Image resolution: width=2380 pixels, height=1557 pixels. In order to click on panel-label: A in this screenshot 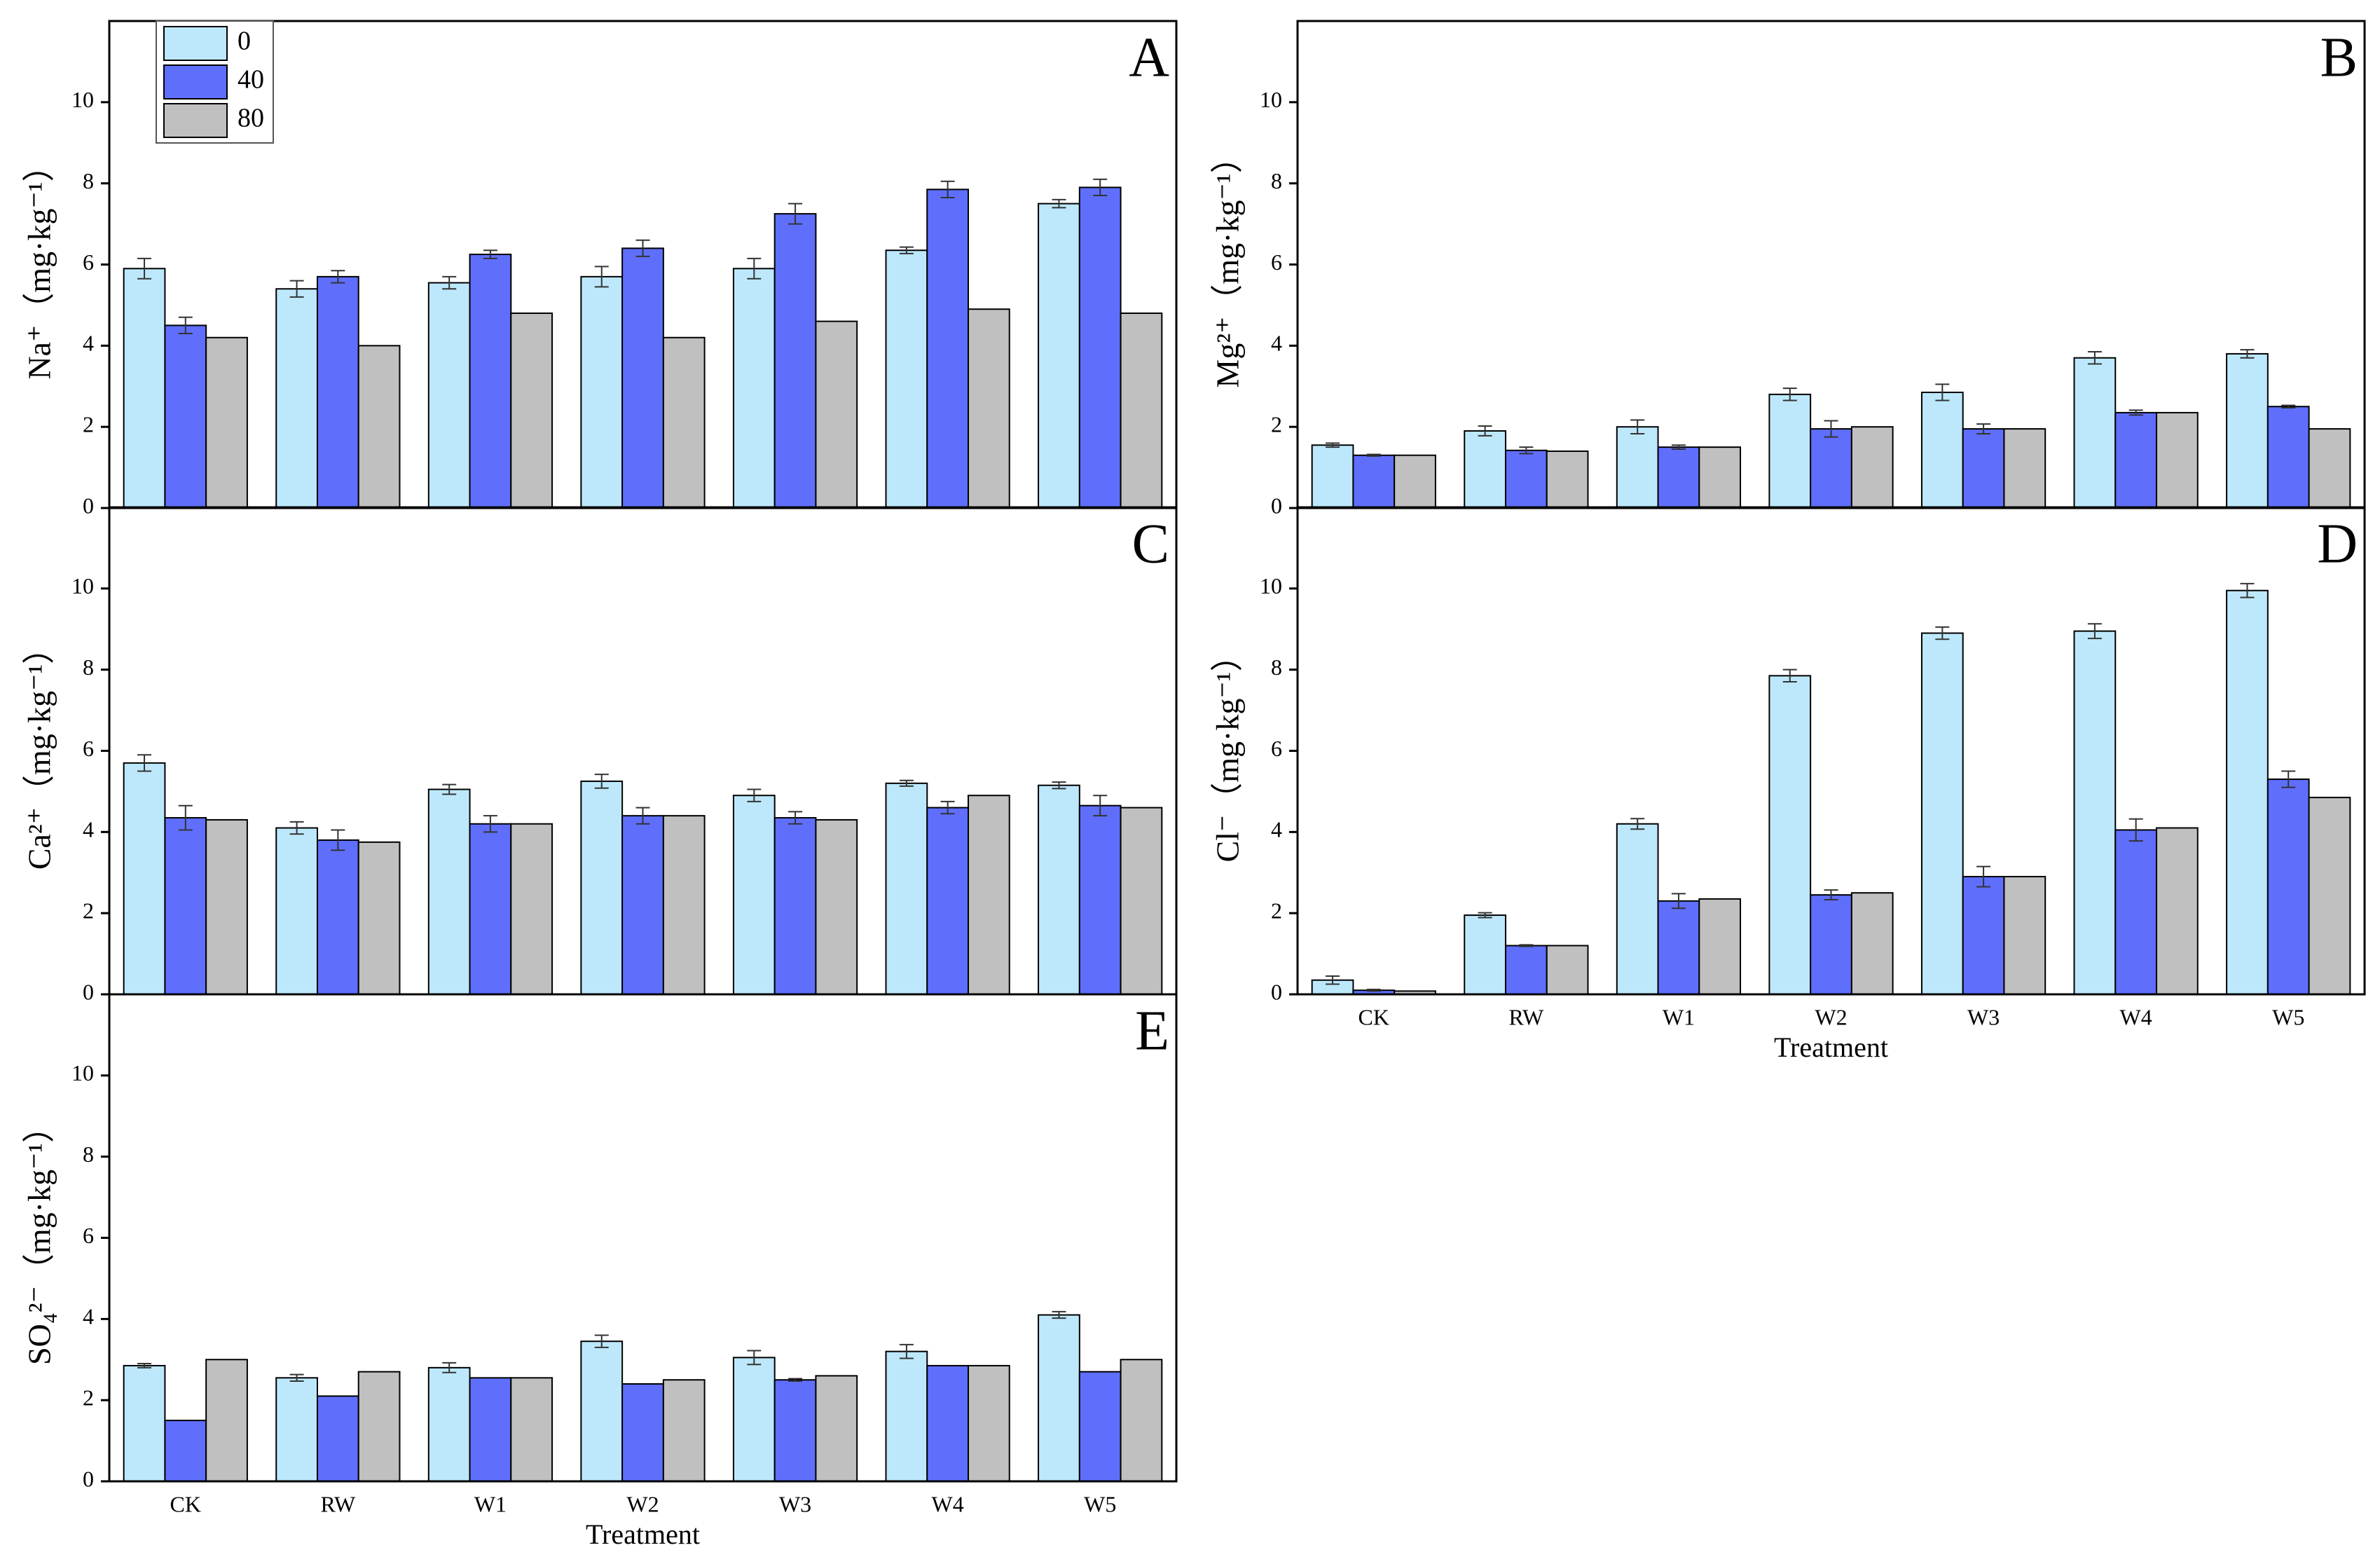, I will do `click(1149, 58)`.